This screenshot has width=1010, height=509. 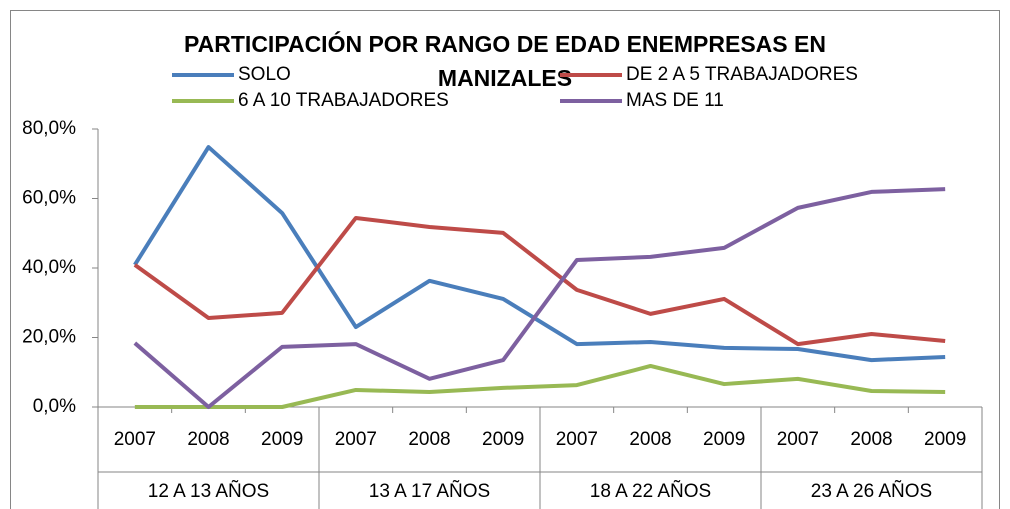 I want to click on series-line, so click(x=540, y=386).